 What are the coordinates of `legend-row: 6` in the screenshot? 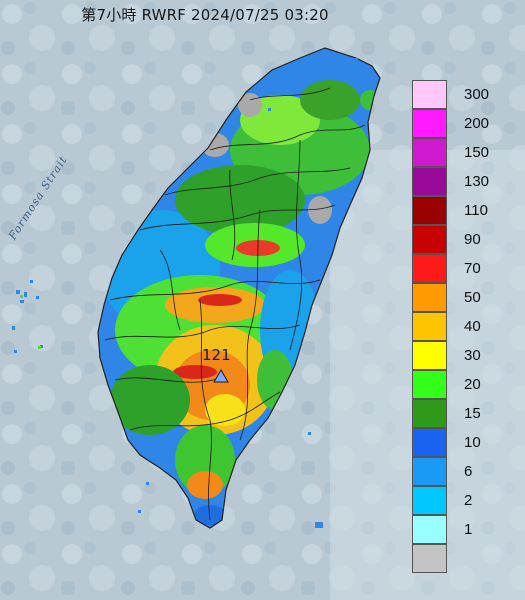 It's located at (467, 471).